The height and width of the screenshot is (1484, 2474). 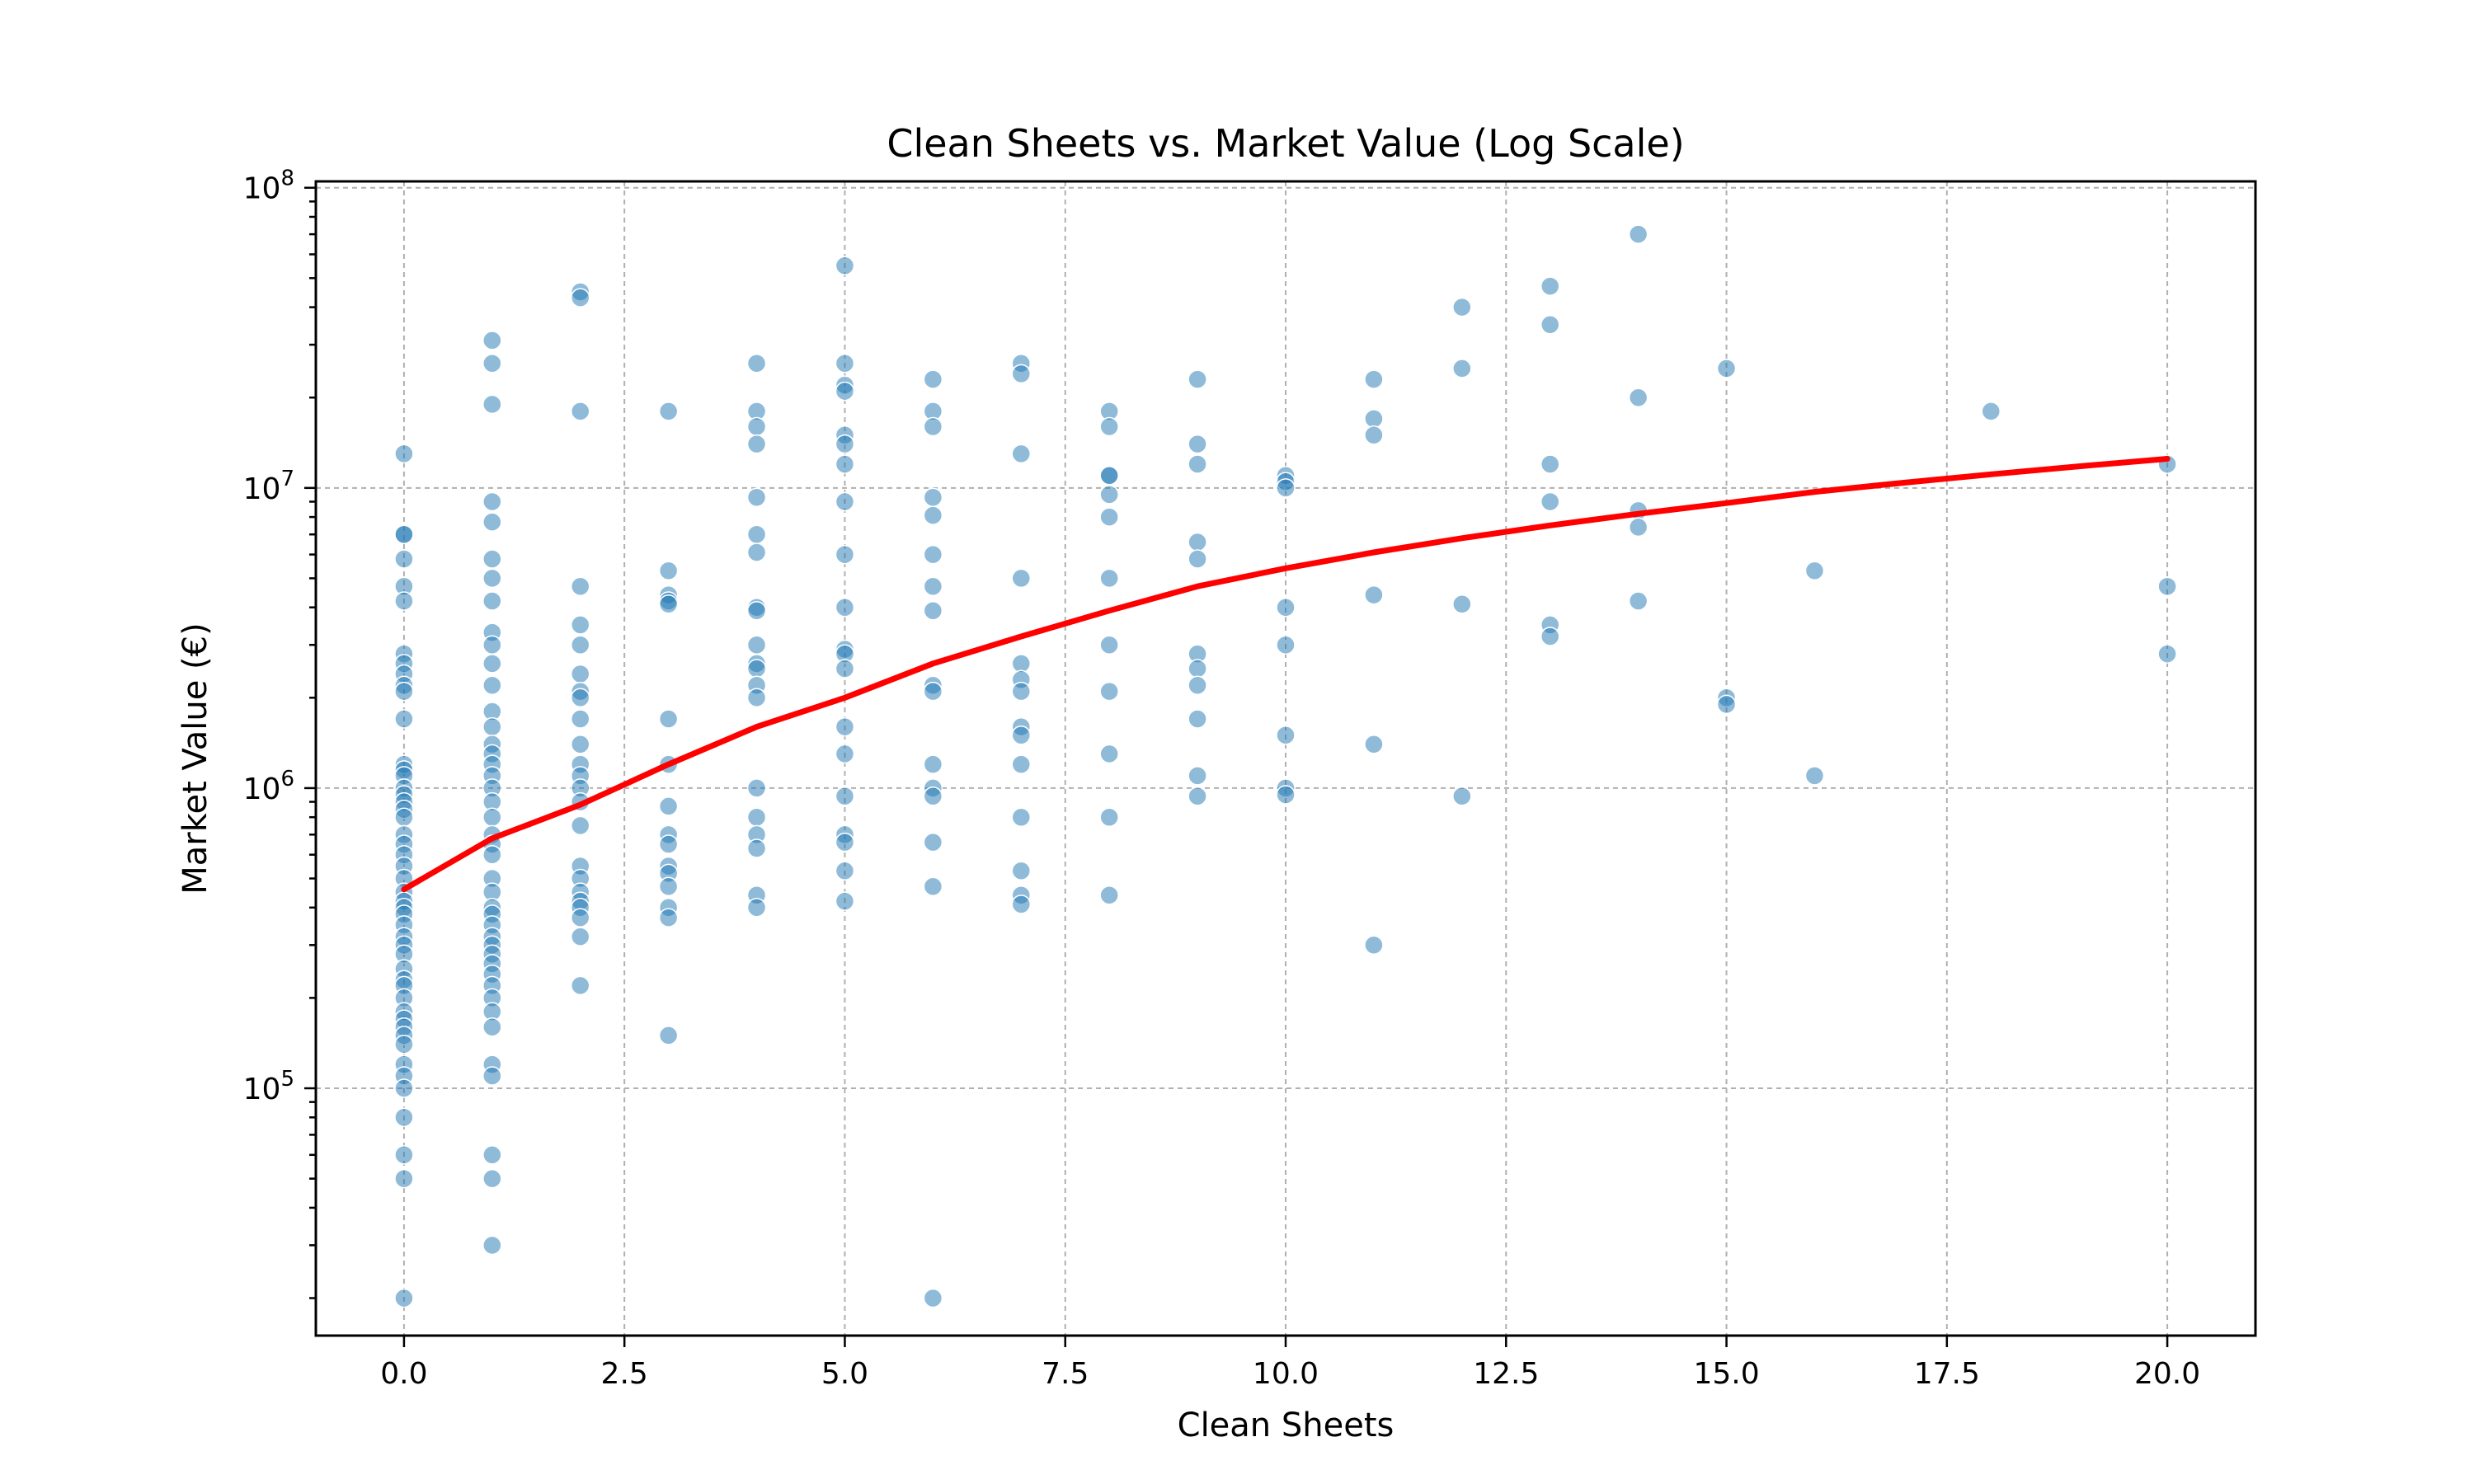 What do you see at coordinates (1506, 1374) in the screenshot?
I see `x-tick-label: 12.5` at bounding box center [1506, 1374].